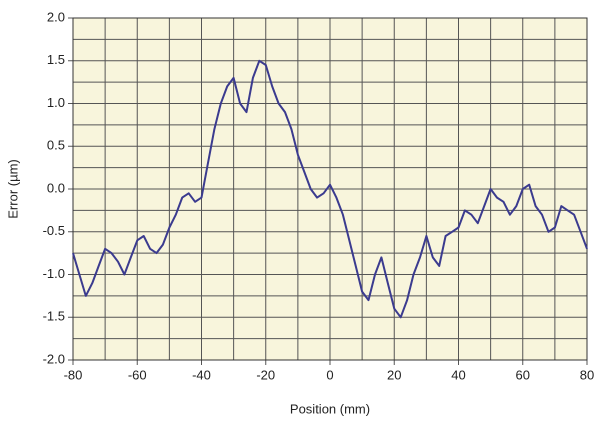 This screenshot has width=600, height=435. I want to click on y-tick-label: 0.0, so click(56, 187).